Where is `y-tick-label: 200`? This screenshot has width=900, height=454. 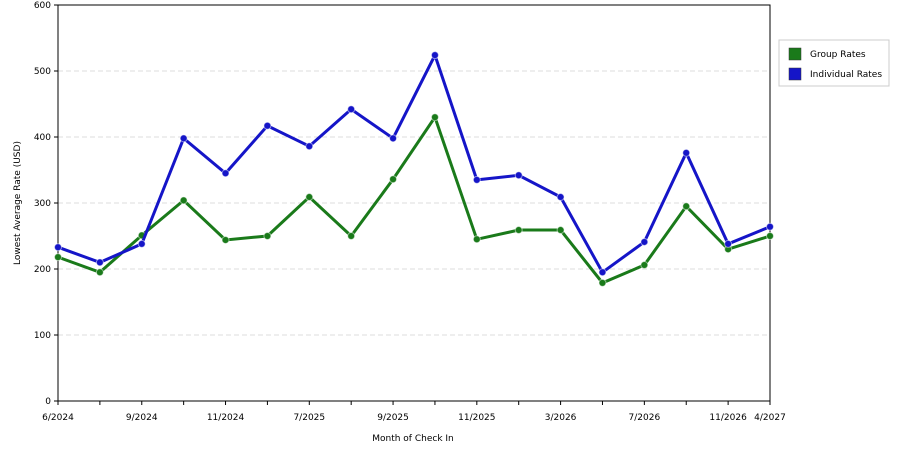 y-tick-label: 200 is located at coordinates (42, 270).